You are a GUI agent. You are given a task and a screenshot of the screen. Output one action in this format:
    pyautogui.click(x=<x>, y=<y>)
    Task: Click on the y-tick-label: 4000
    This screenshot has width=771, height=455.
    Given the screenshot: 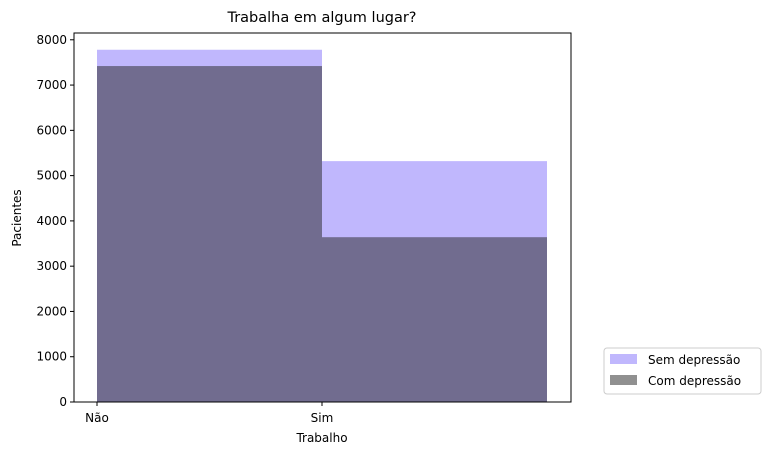 What is the action you would take?
    pyautogui.click(x=51, y=221)
    